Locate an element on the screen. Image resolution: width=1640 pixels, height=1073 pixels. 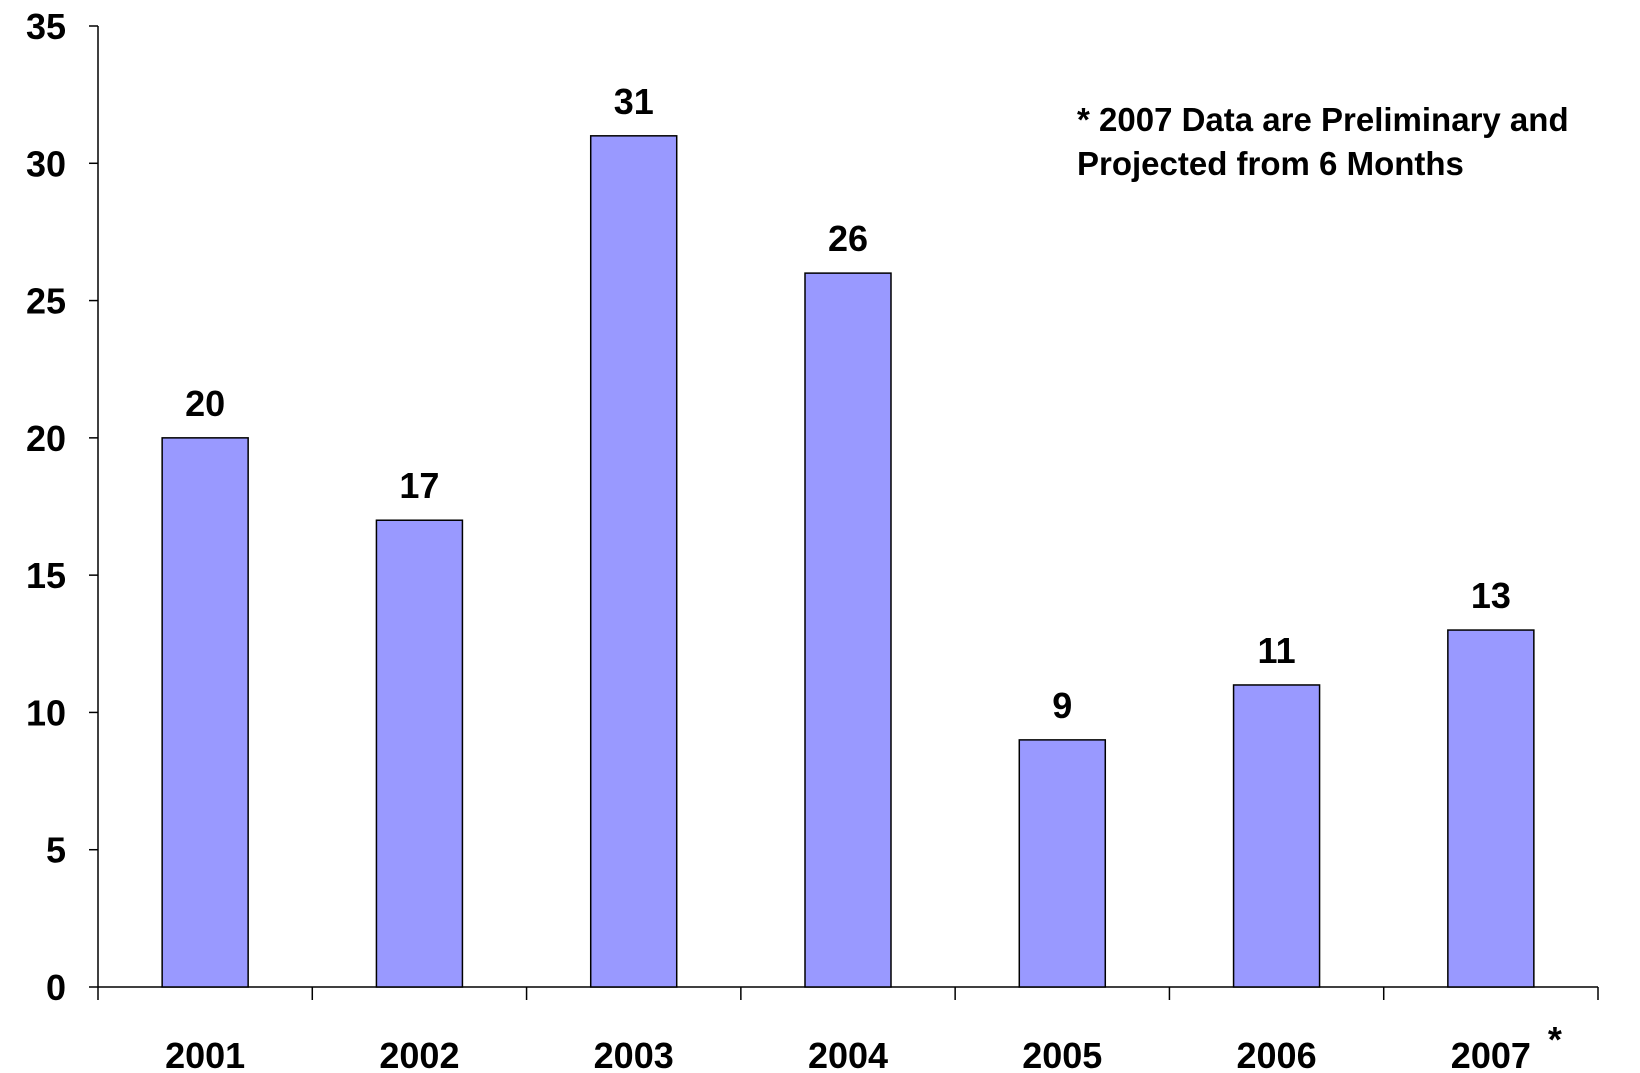
x-tick-labels: 2001 2002 2003 2004 2005 2006 2007 * is located at coordinates (863, 1046).